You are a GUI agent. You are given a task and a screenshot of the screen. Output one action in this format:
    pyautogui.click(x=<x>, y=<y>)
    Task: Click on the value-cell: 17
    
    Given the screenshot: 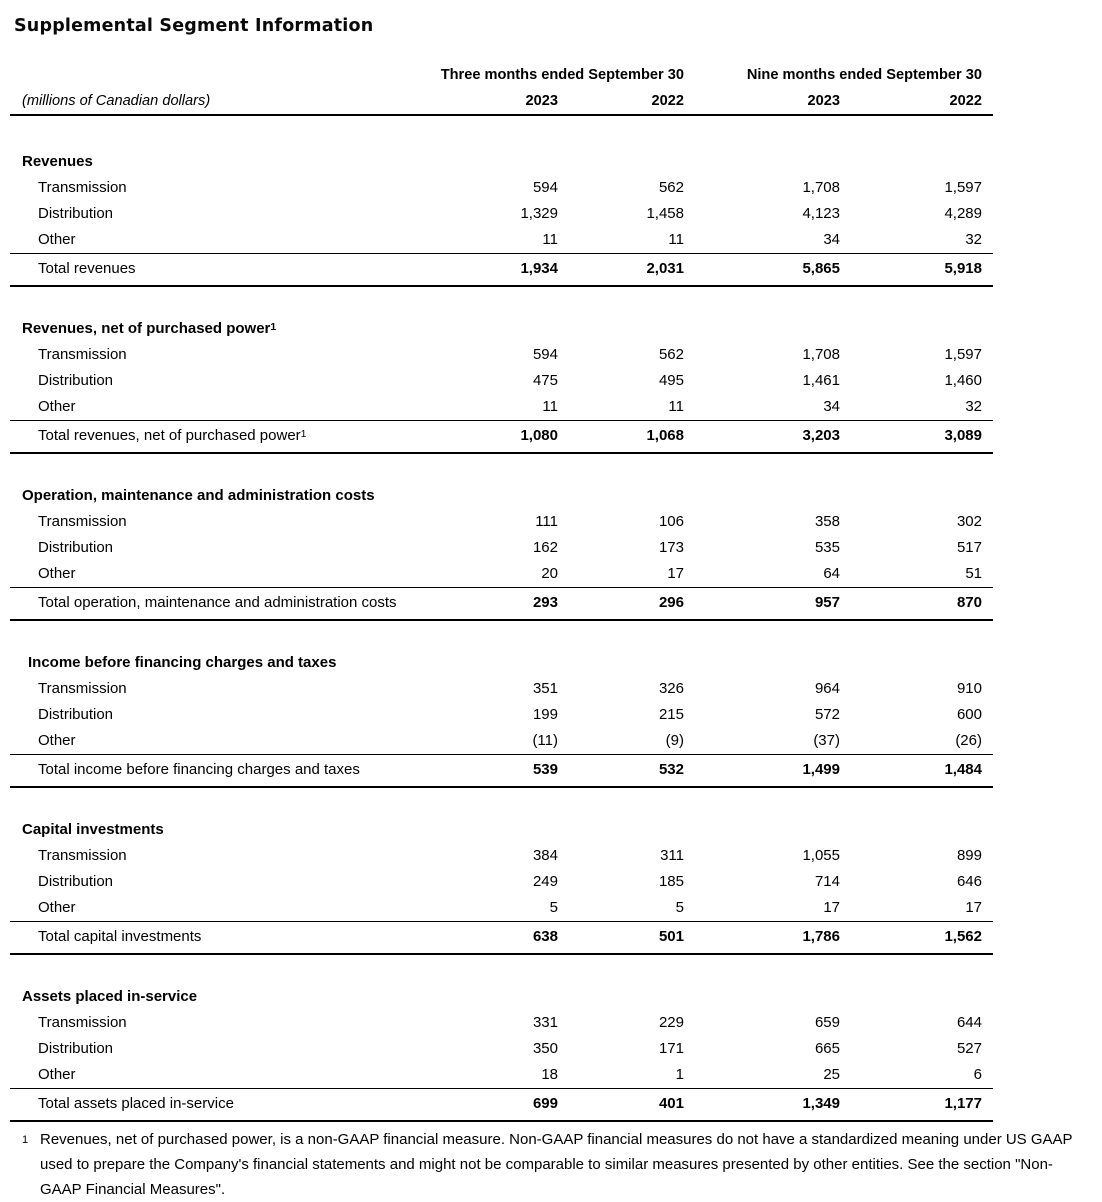 What is the action you would take?
    pyautogui.click(x=831, y=907)
    